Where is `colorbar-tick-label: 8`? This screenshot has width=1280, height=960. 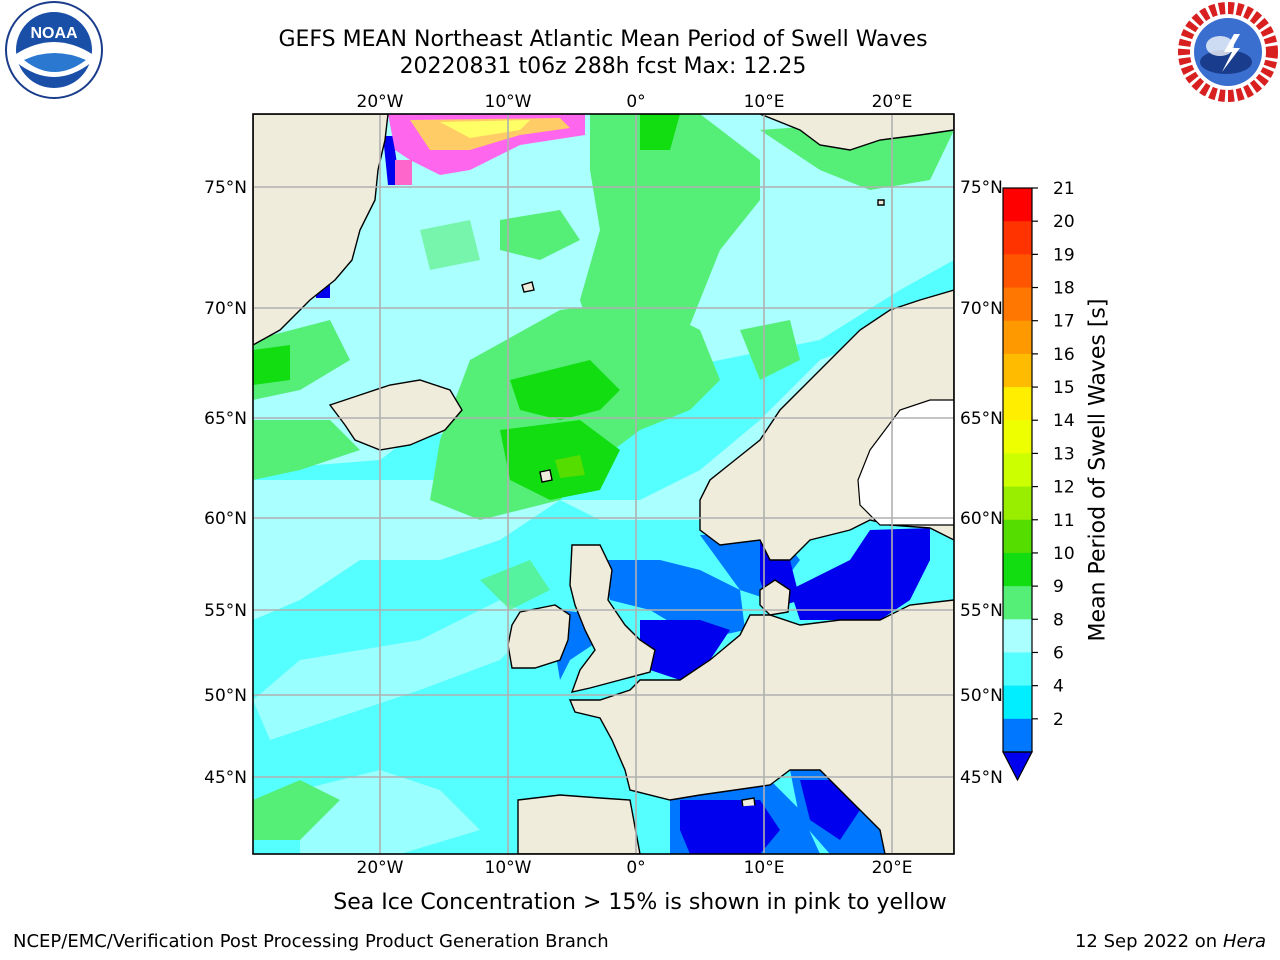 colorbar-tick-label: 8 is located at coordinates (1058, 620).